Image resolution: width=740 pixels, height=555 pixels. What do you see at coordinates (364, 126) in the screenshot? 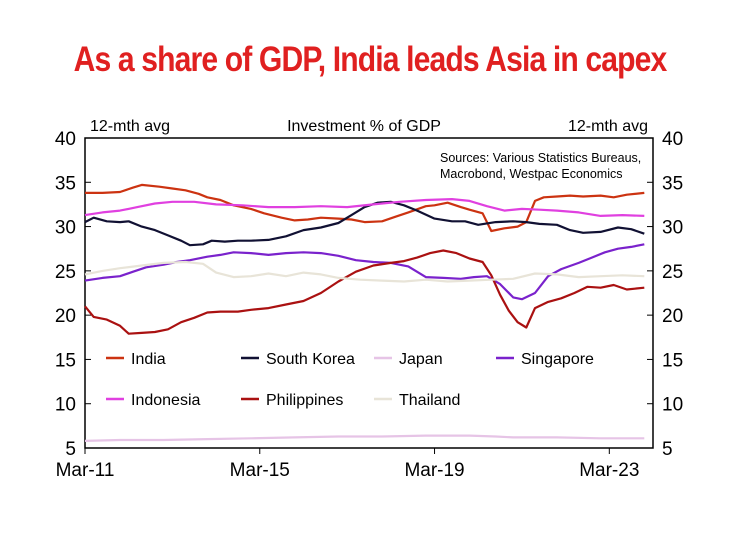
I see `chart-title: Investment % of GDP` at bounding box center [364, 126].